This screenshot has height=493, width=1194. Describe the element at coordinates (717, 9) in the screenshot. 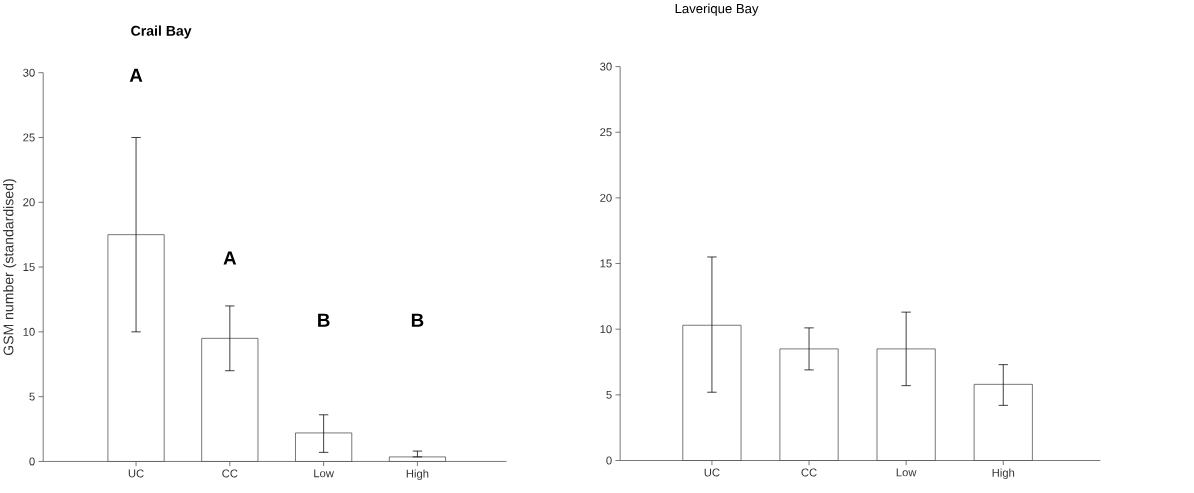

I see `chart-title: Laverique Bay` at that location.